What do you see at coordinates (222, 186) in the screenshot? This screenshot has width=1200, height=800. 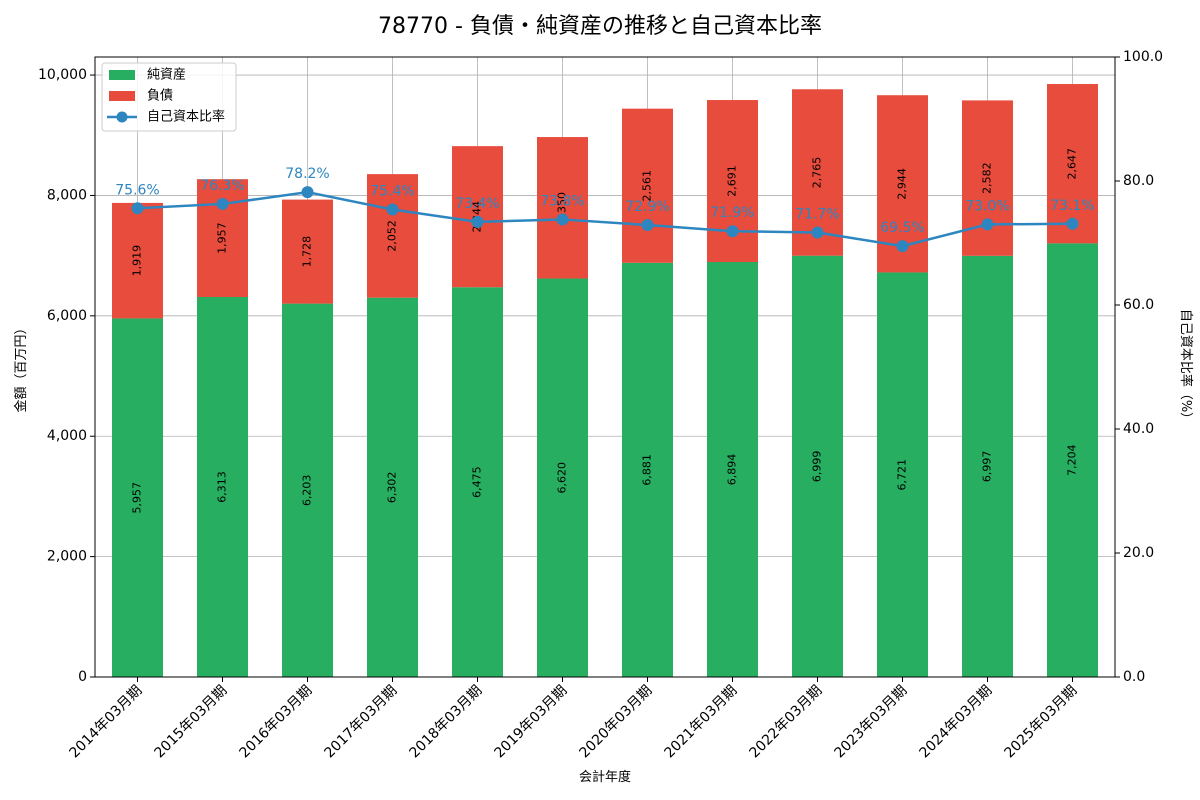 I see `ratio-label: 76.3%` at bounding box center [222, 186].